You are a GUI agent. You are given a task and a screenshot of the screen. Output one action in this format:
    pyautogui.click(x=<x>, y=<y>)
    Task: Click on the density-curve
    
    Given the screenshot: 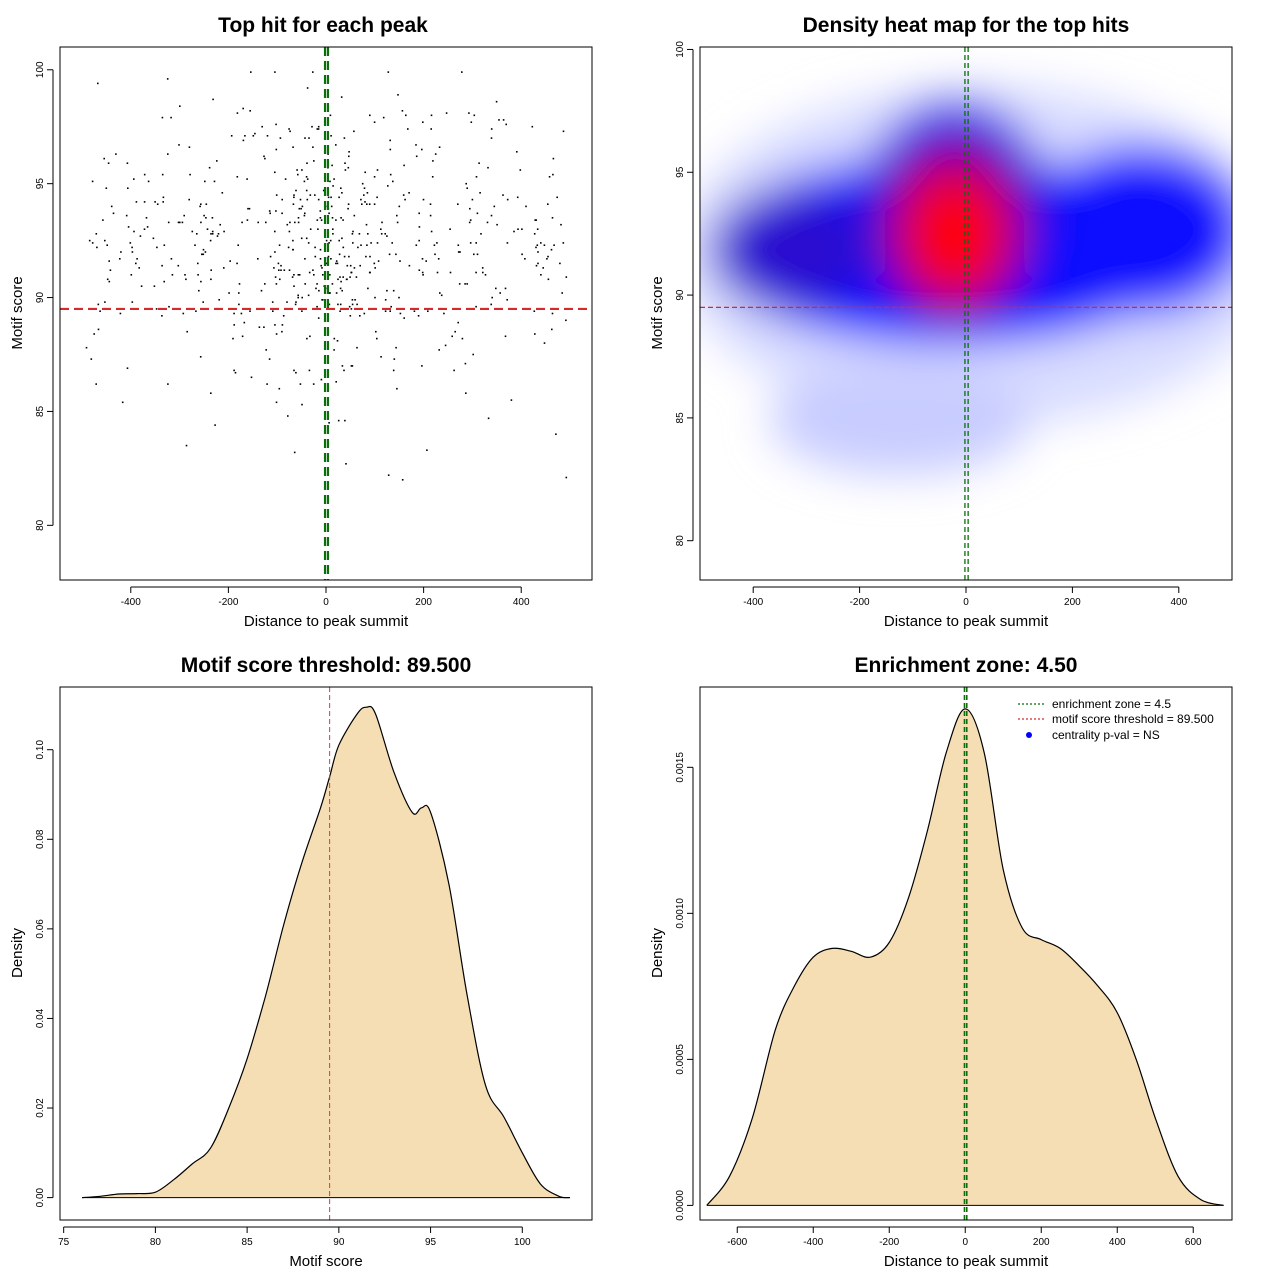 What is the action you would take?
    pyautogui.click(x=326, y=952)
    